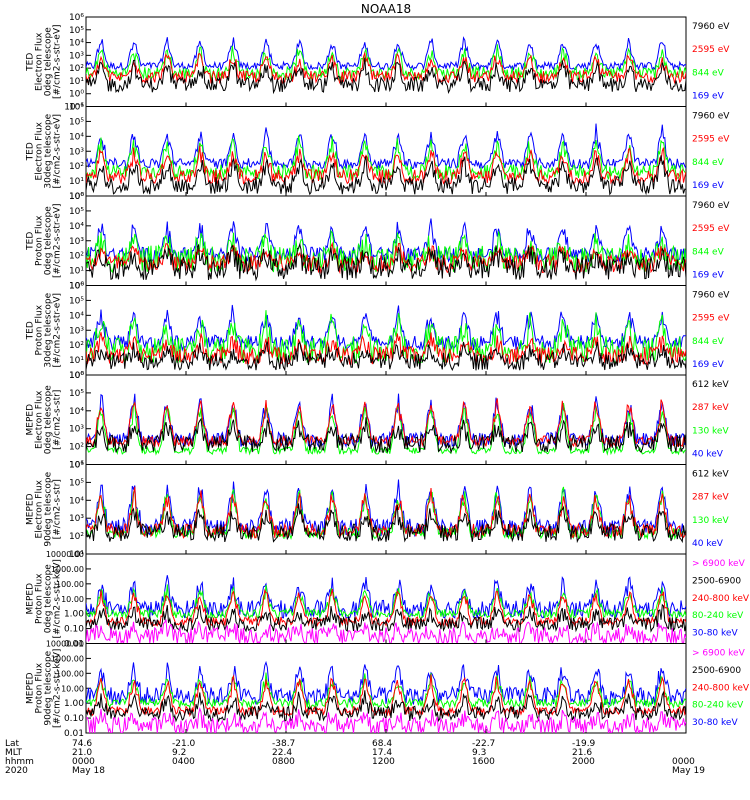 This screenshot has height=800, width=750. I want to click on footer-tick-lat: 68.4, so click(382, 744).